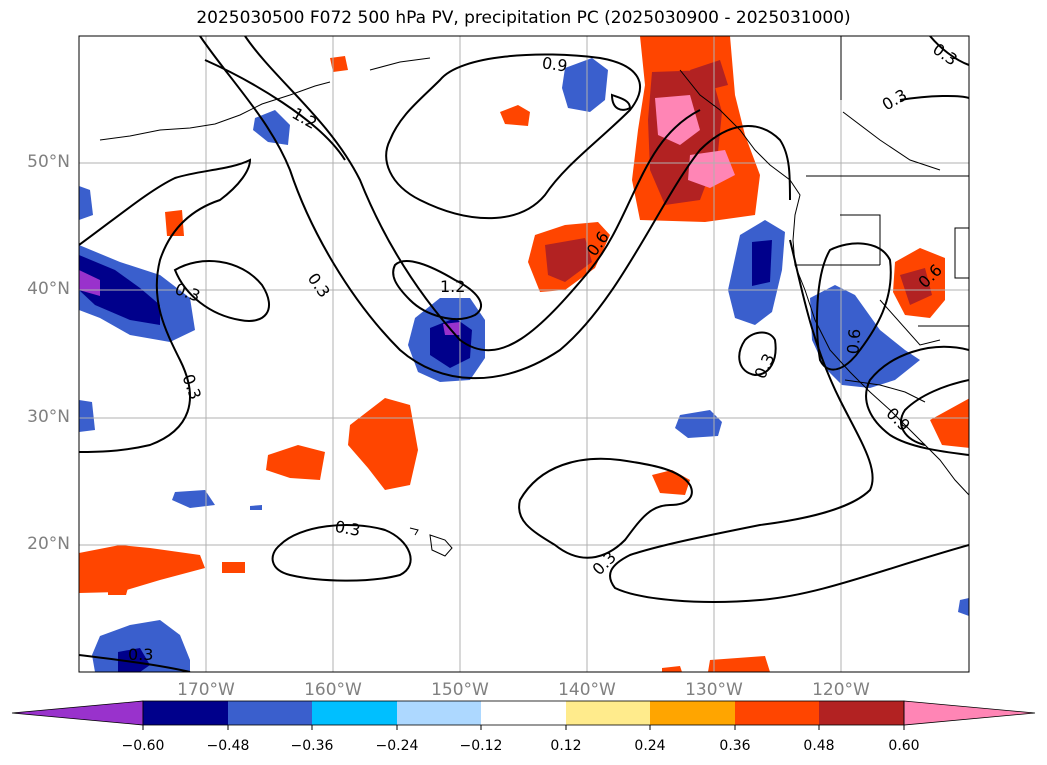 The width and height of the screenshot is (1047, 765). What do you see at coordinates (228, 746) in the screenshot?
I see `colorbar-tick-label: −0.48` at bounding box center [228, 746].